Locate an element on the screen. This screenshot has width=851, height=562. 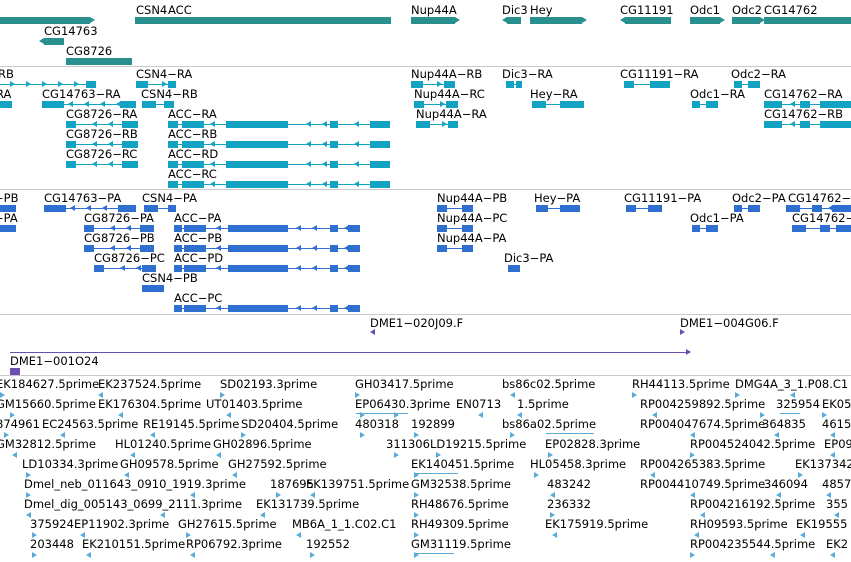
csn4-ra-intron-line is located at coordinates (156, 84).